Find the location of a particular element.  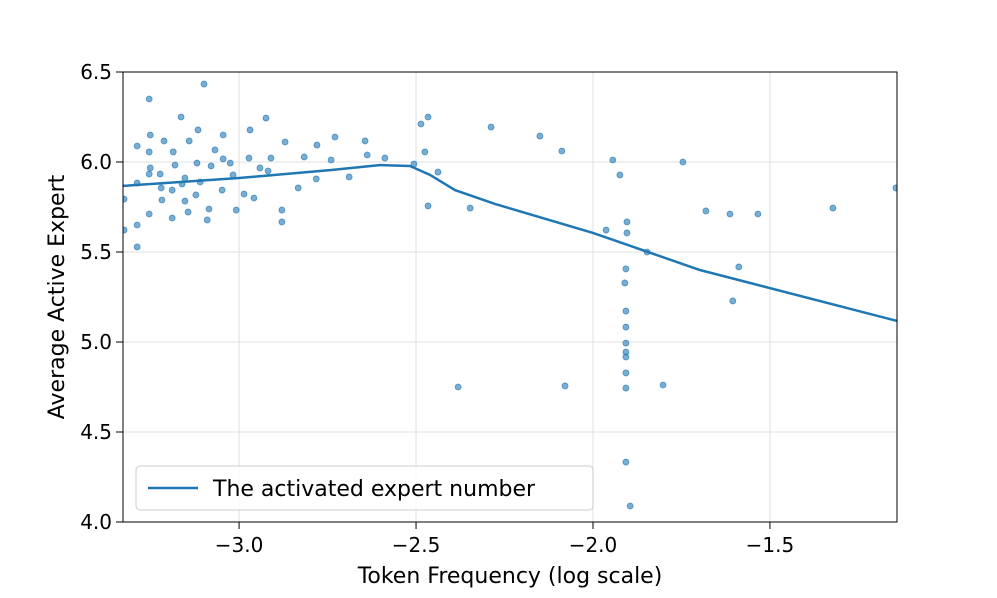

legend-label: The activated expert number is located at coordinates (374, 489).